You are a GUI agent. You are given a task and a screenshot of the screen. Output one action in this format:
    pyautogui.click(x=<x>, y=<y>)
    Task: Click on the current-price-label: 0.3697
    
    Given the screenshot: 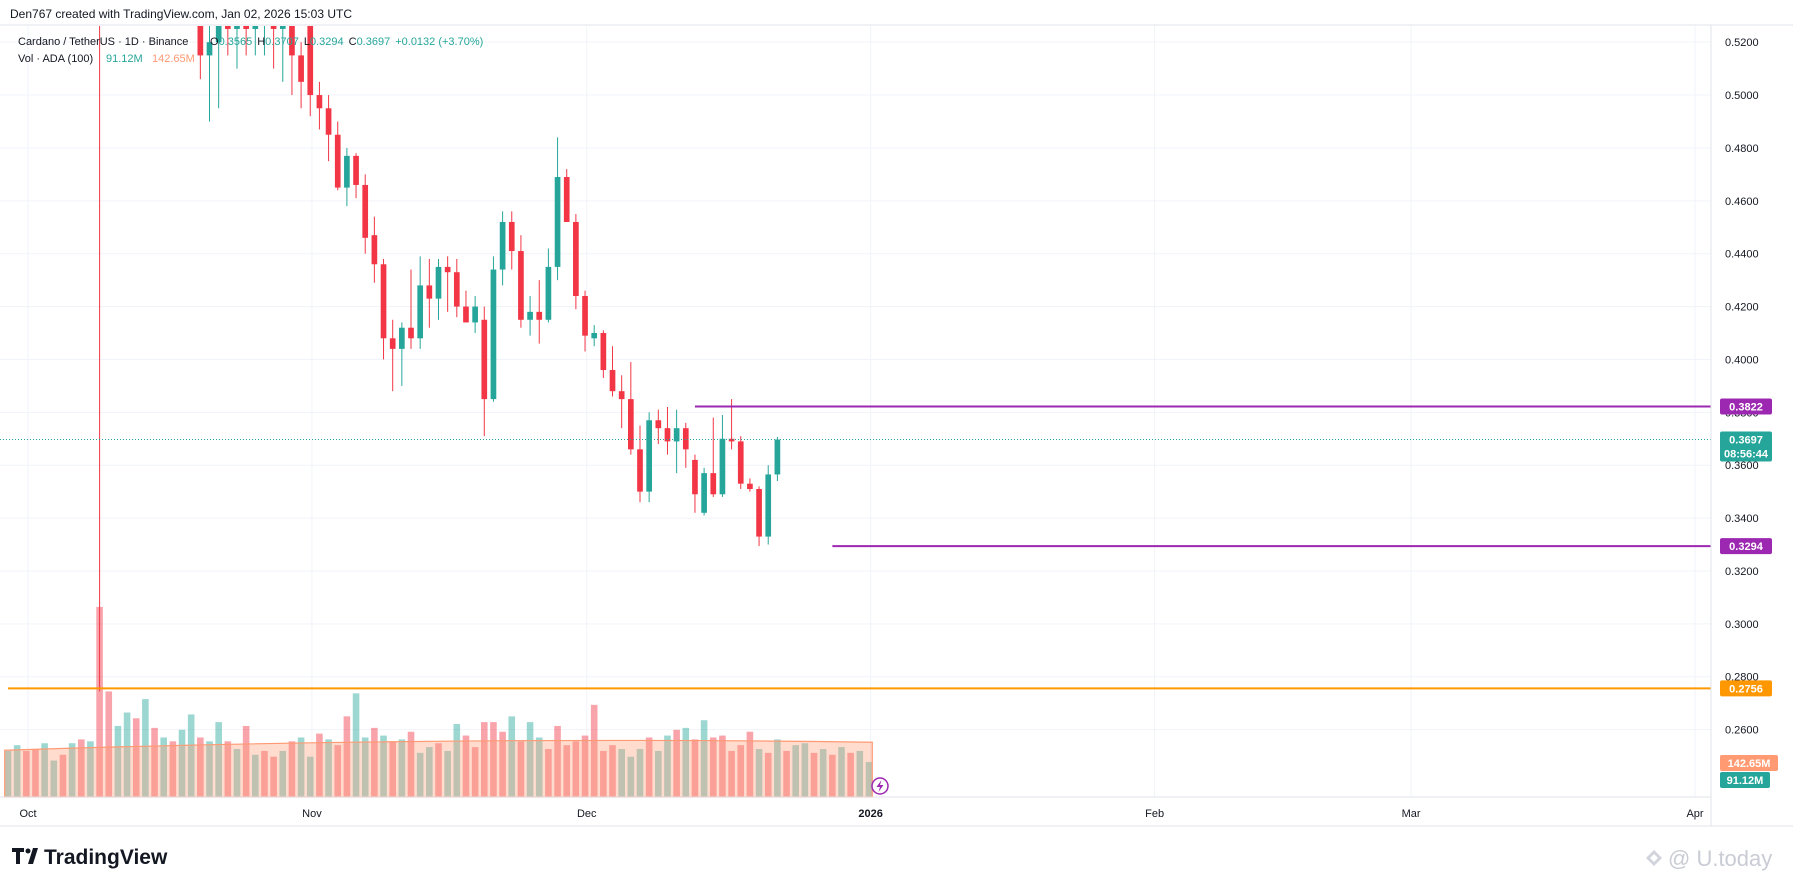 What is the action you would take?
    pyautogui.click(x=1746, y=441)
    